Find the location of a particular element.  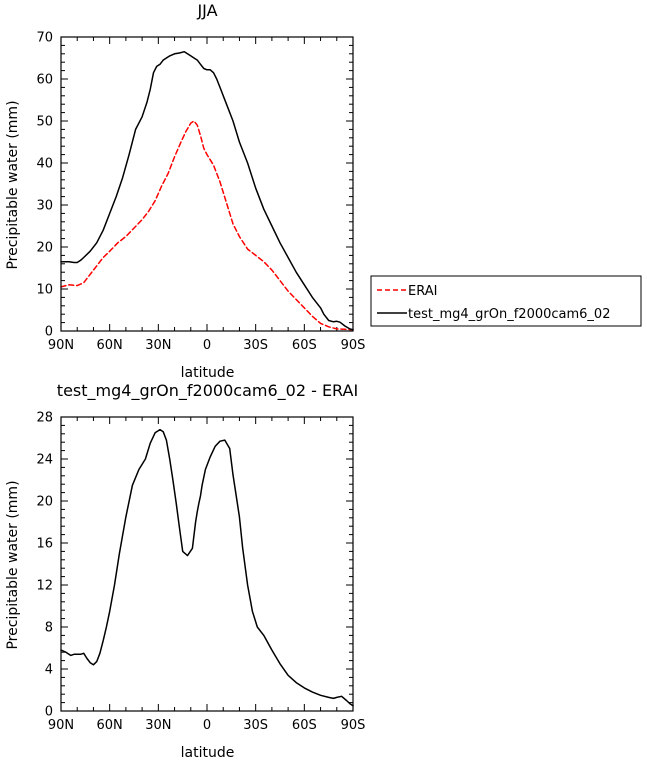

y-tick-label: 12 is located at coordinates (44, 586).